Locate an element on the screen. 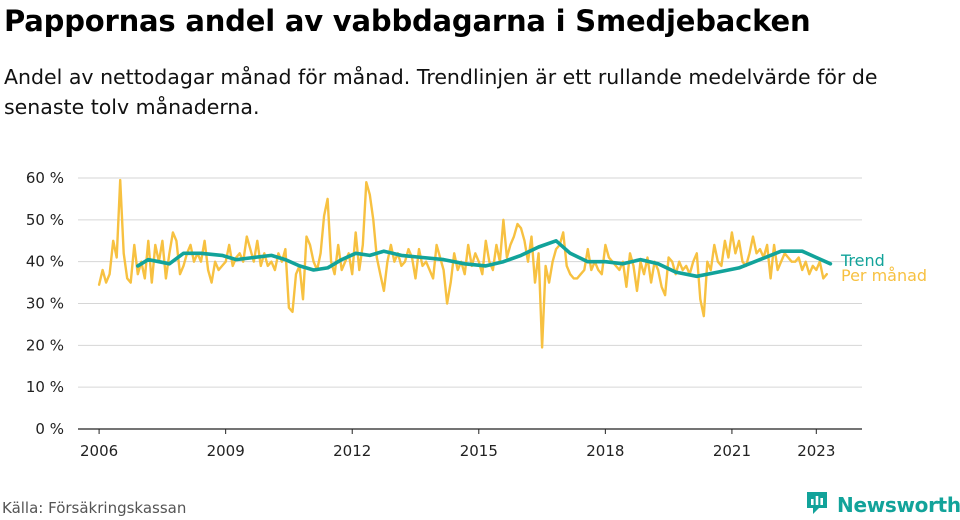 The height and width of the screenshot is (520, 960). y-tick-label: 40 % is located at coordinates (45, 262).